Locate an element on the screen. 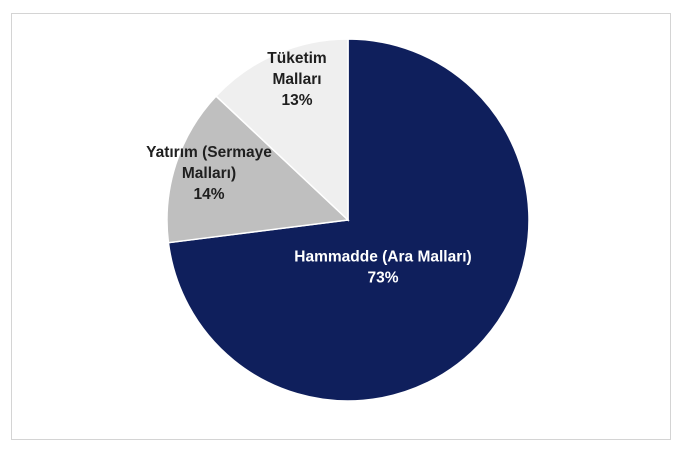 This screenshot has width=684, height=456. pie-label-line: Tüketim is located at coordinates (296, 58).